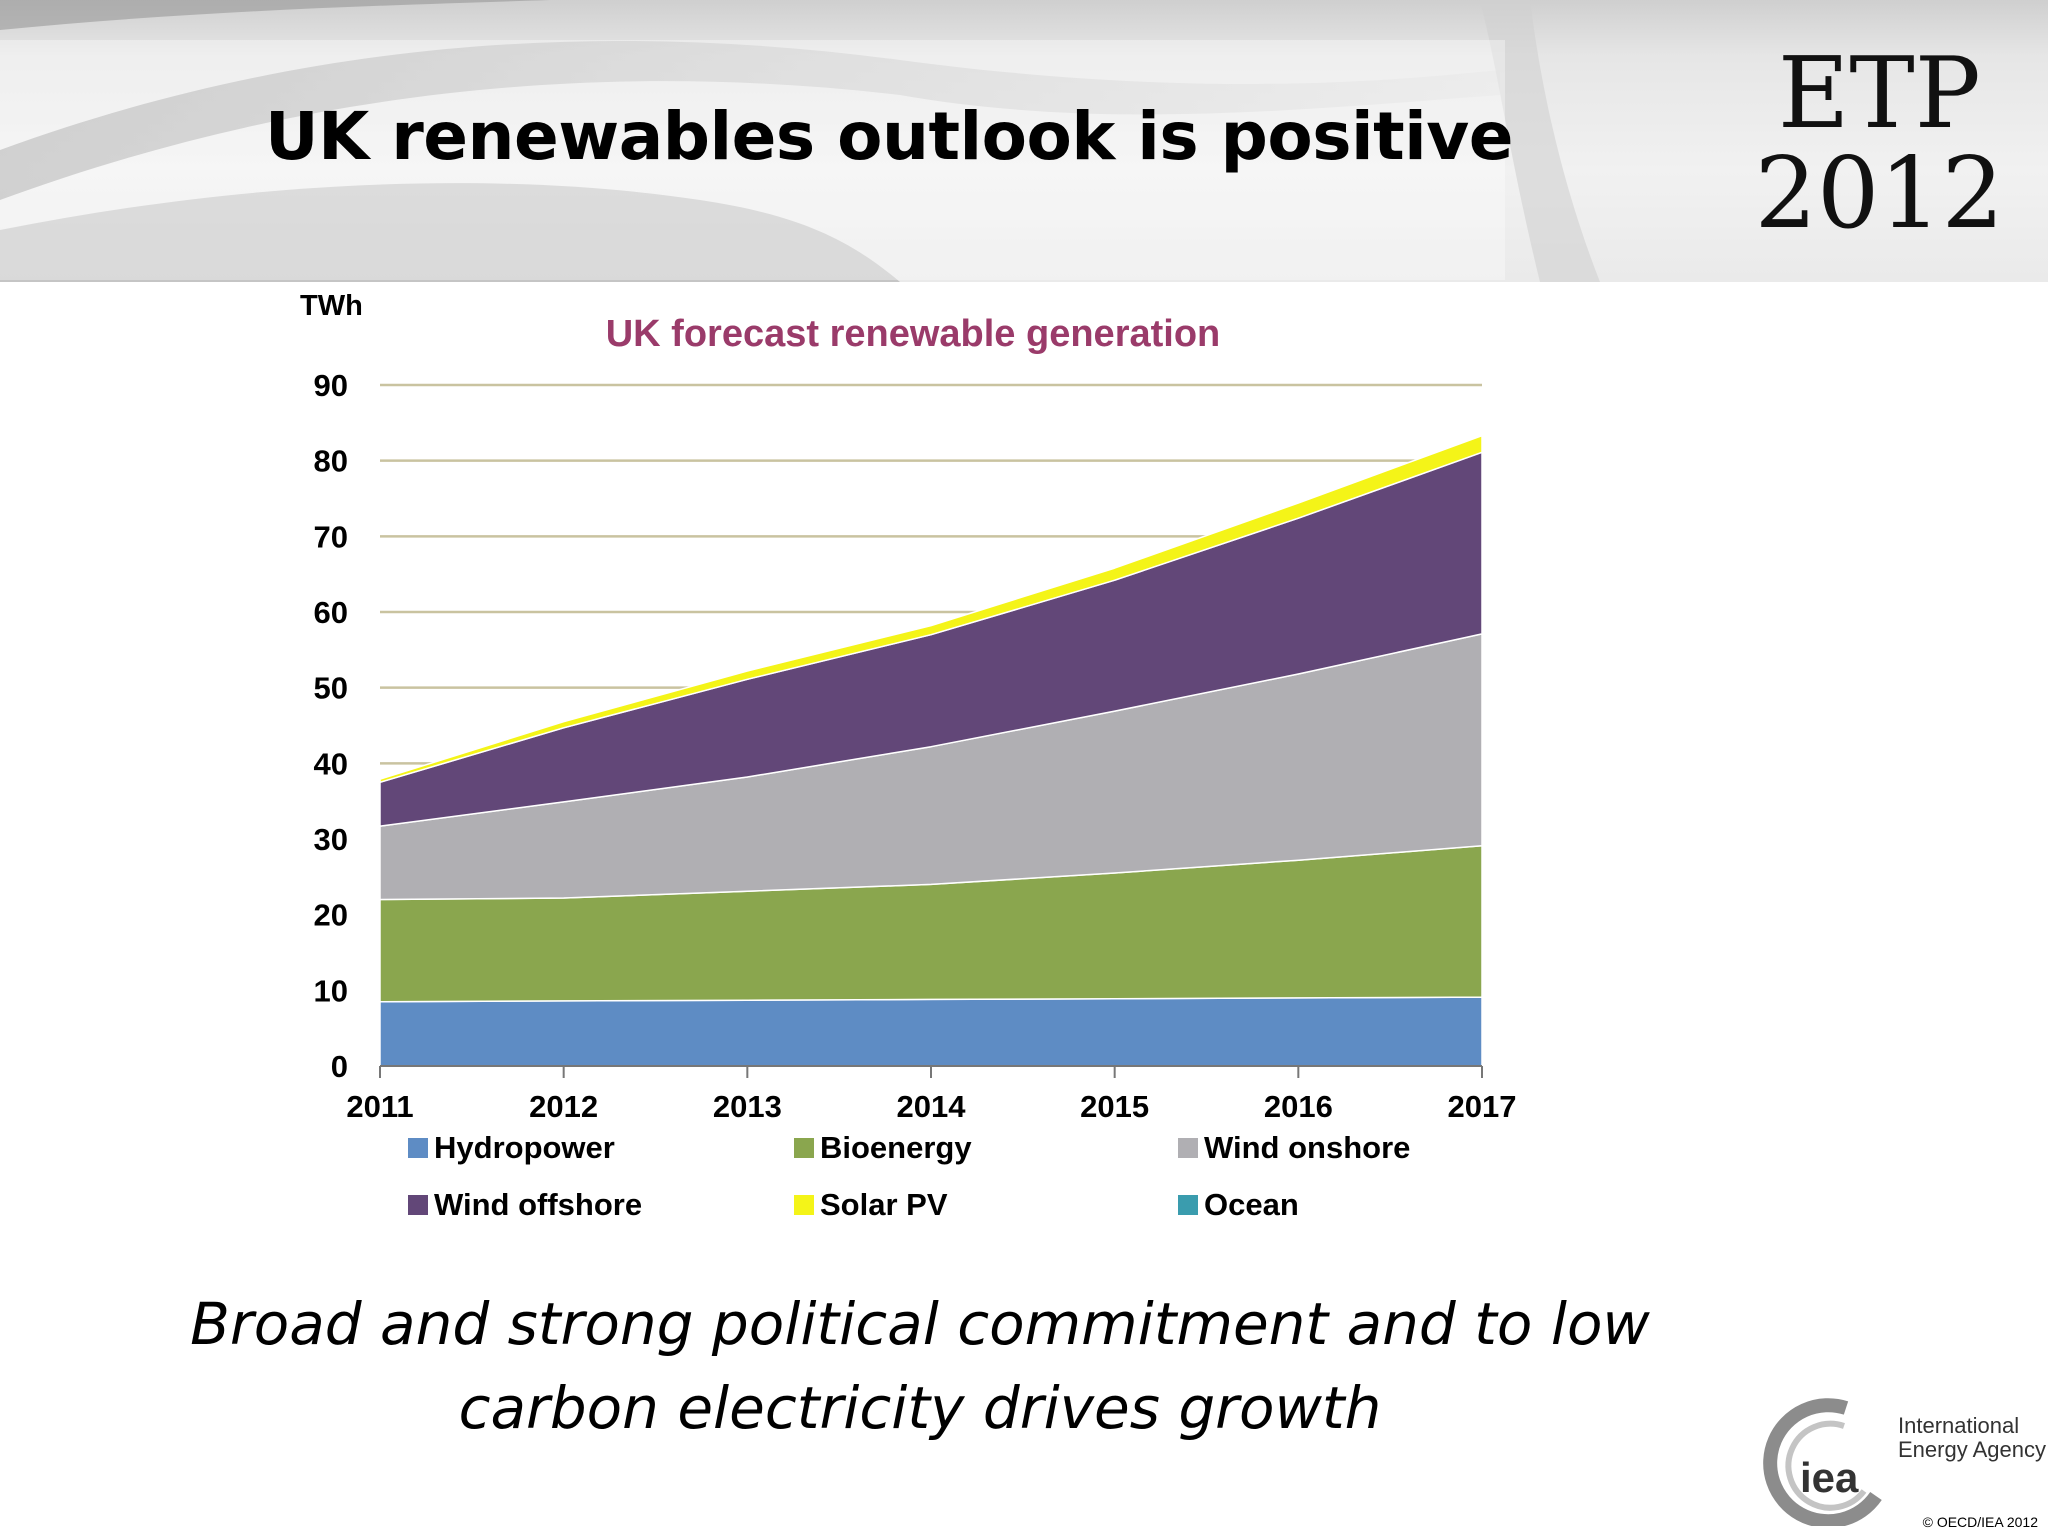 This screenshot has width=2048, height=1536. What do you see at coordinates (1482, 1106) in the screenshot?
I see `x-tick-label-2017: 2017` at bounding box center [1482, 1106].